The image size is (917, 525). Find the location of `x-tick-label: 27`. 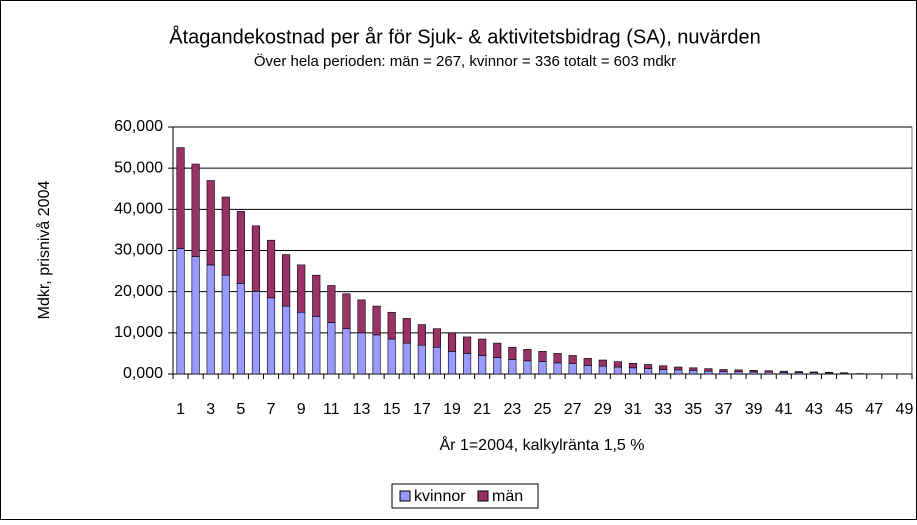

x-tick-label: 27 is located at coordinates (573, 409).